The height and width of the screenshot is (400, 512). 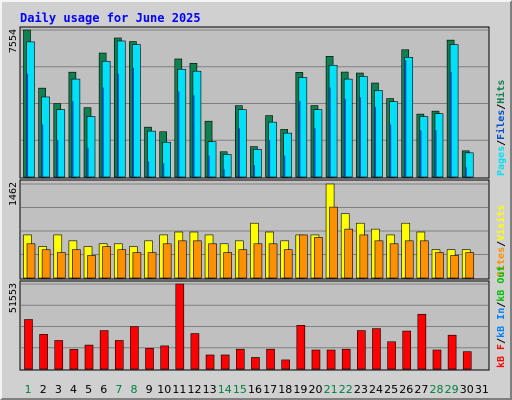 I want to click on day-label: 7, so click(x=118, y=389).